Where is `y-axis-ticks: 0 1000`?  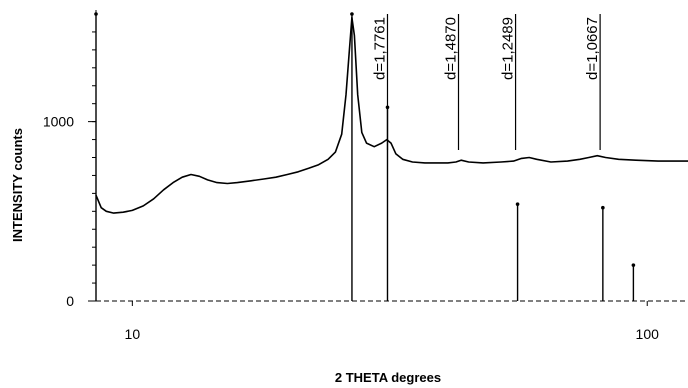 y-axis-ticks: 0 1000 is located at coordinates (69, 211).